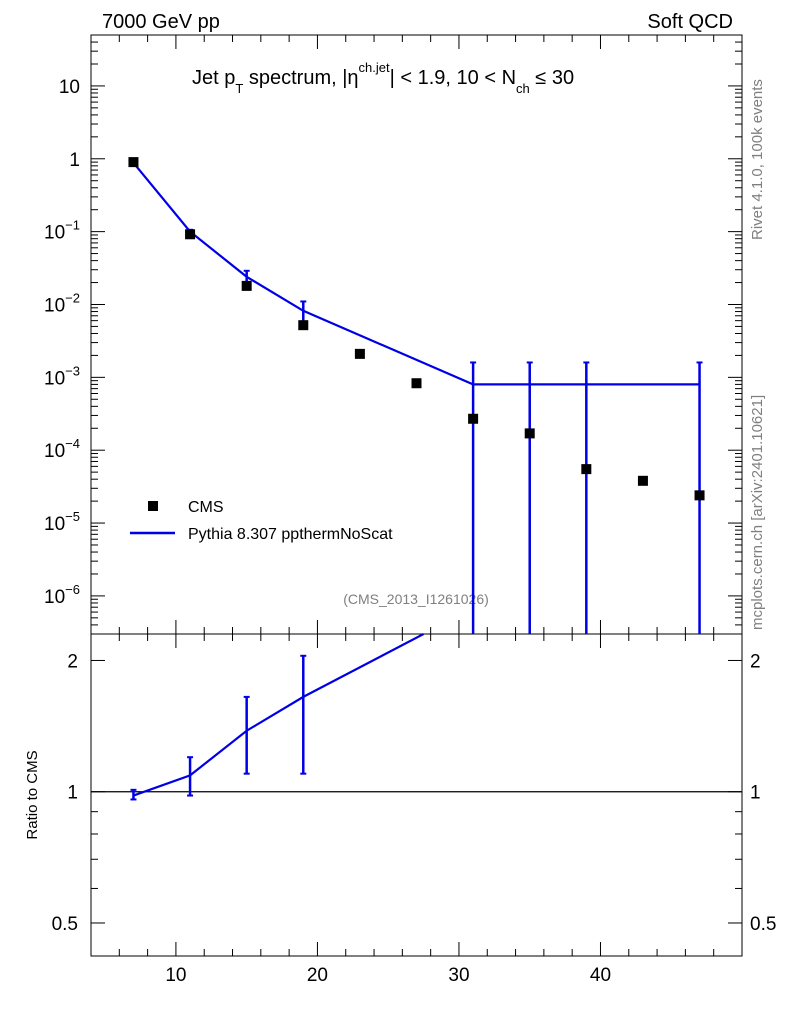  Describe the element at coordinates (757, 512) in the screenshot. I see `mcplots-label: mcplots.cern.ch [arXiv:2401.10621]` at that location.